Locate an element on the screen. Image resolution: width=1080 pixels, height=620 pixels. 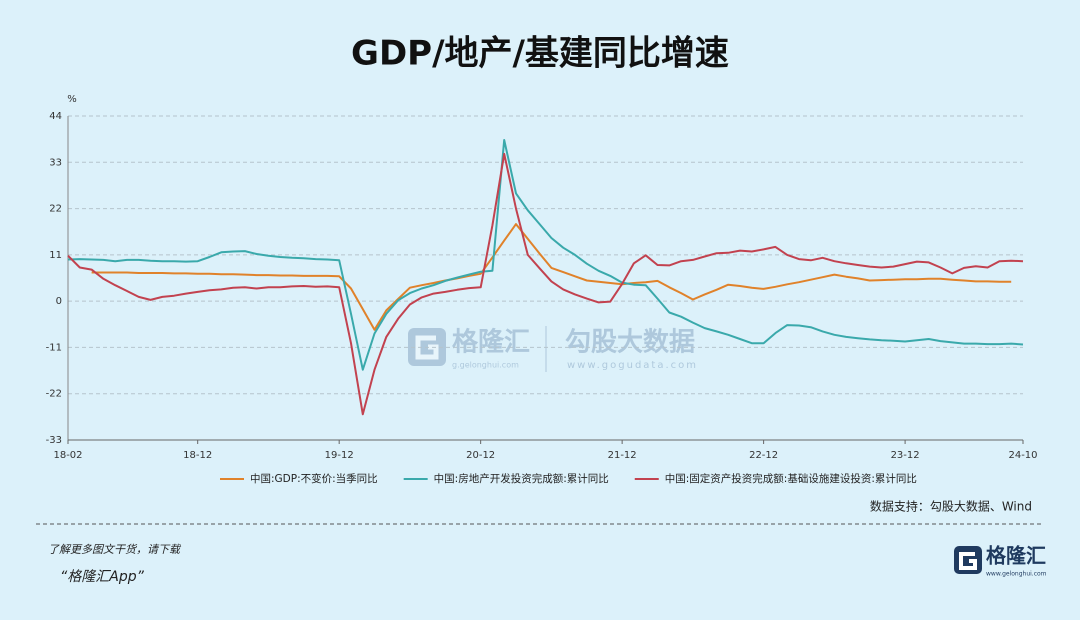
x-tick-label: 22-12 is located at coordinates (763, 455).